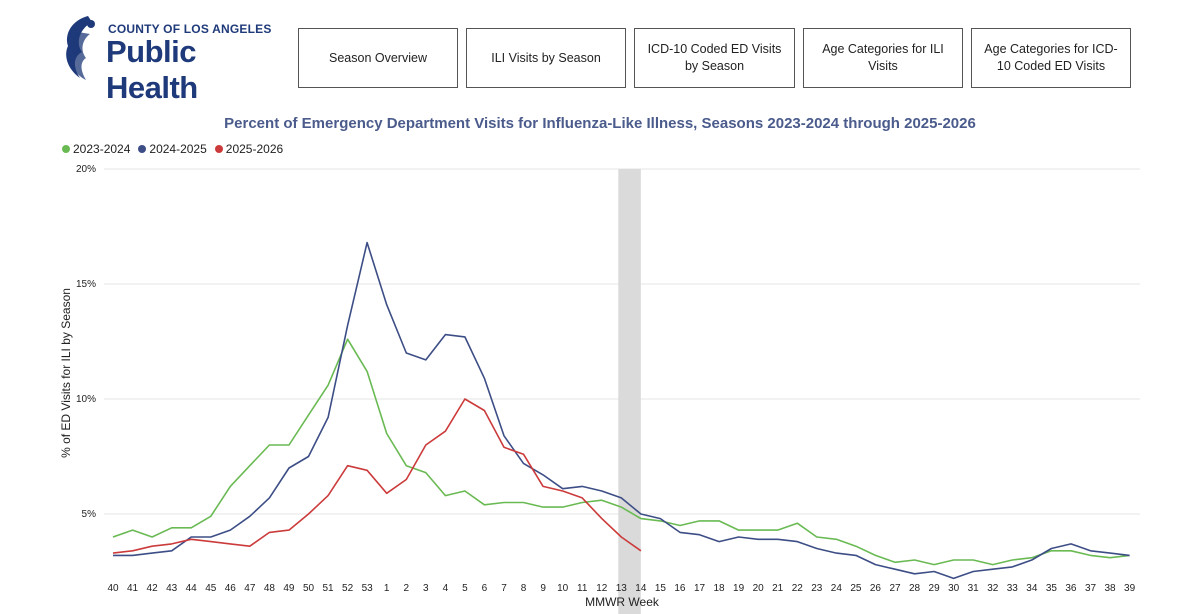  I want to click on x-tick-label: 51, so click(328, 588).